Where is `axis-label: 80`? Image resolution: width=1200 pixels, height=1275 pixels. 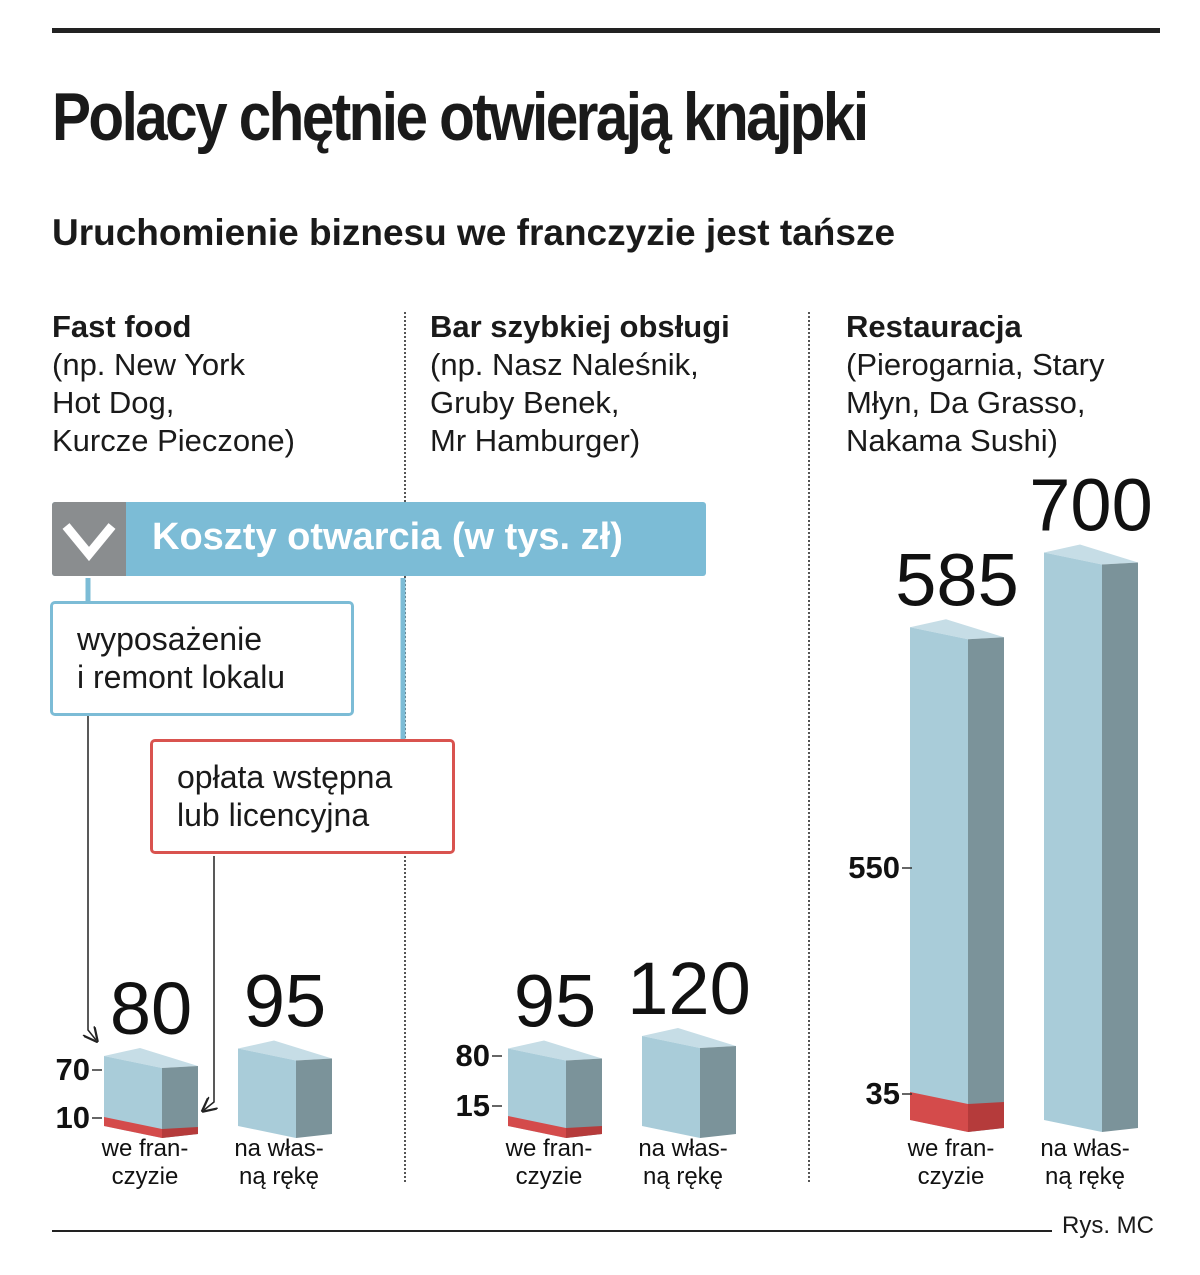 axis-label: 80 is located at coordinates (473, 1055).